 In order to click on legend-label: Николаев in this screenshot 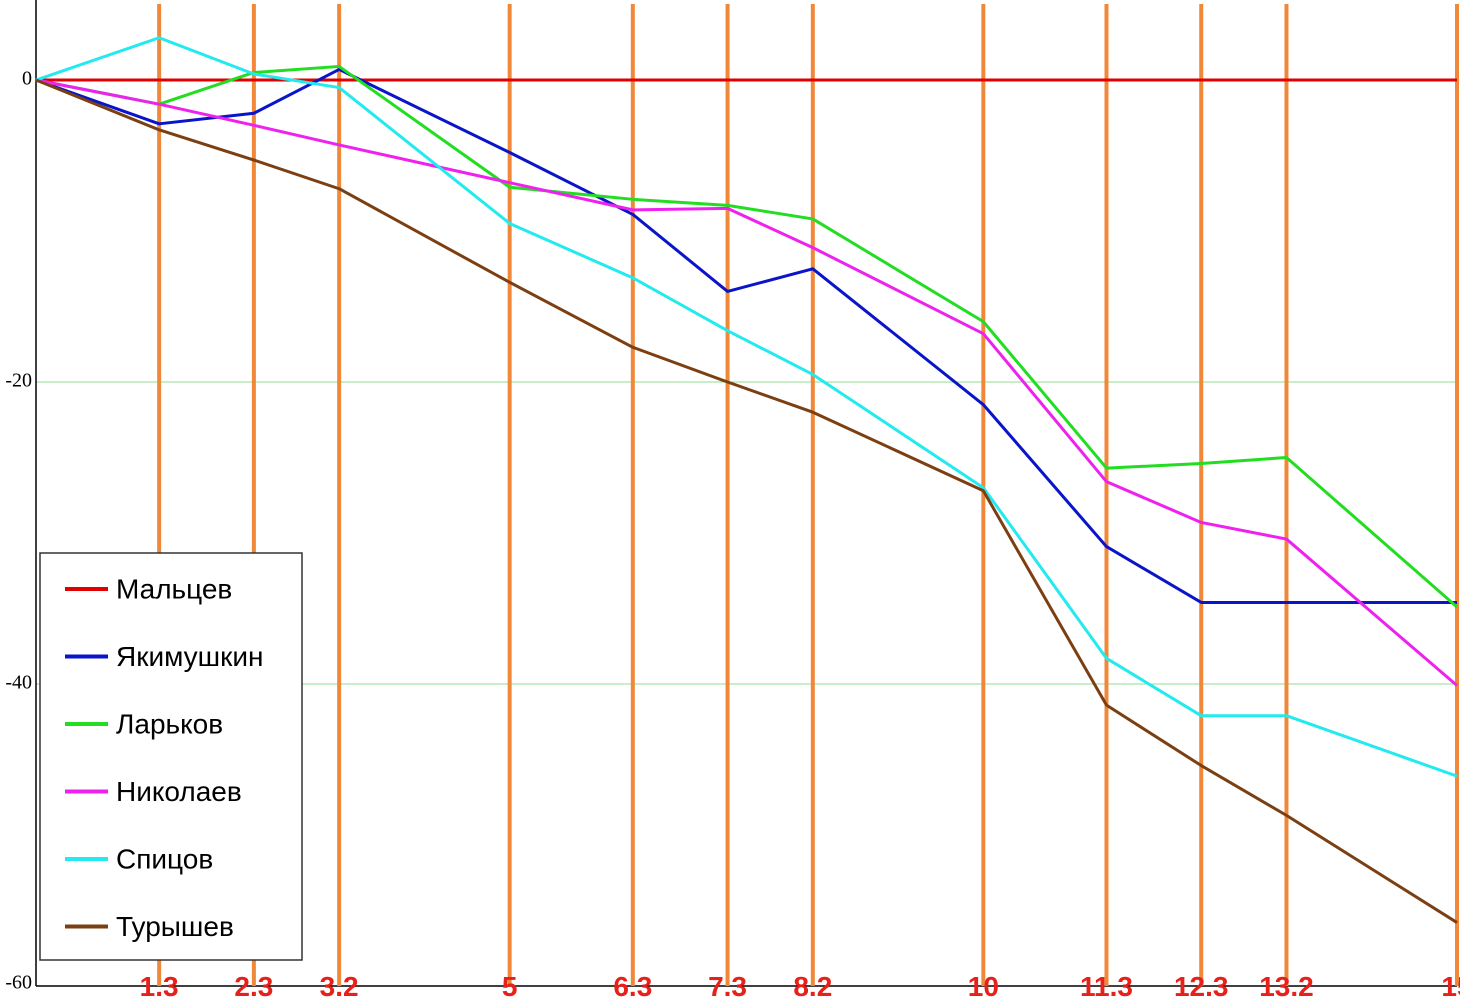, I will do `click(179, 791)`.